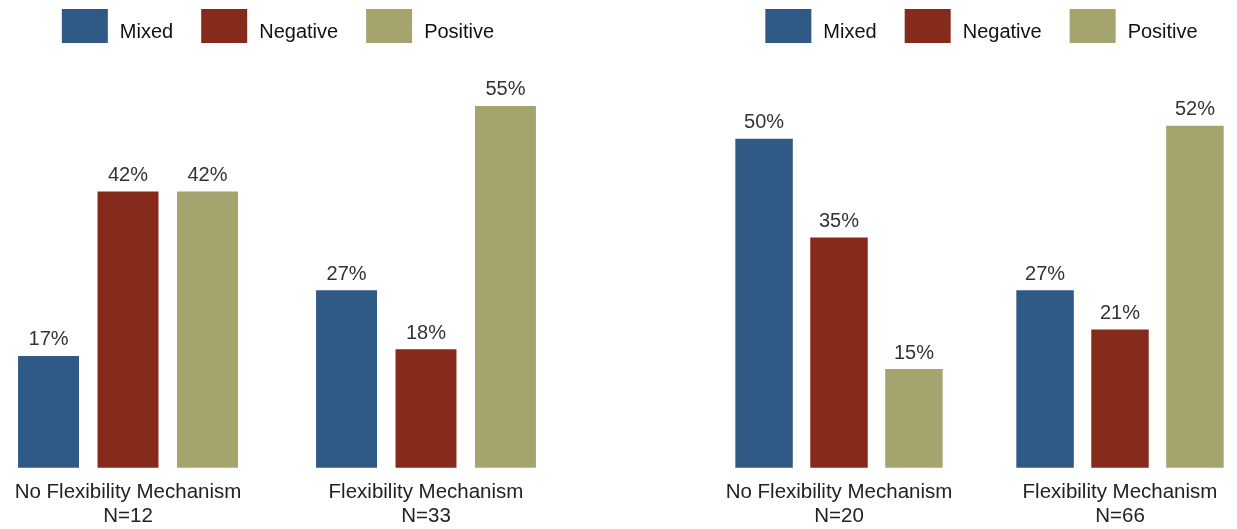  I want to click on data-label: 50%, so click(764, 121).